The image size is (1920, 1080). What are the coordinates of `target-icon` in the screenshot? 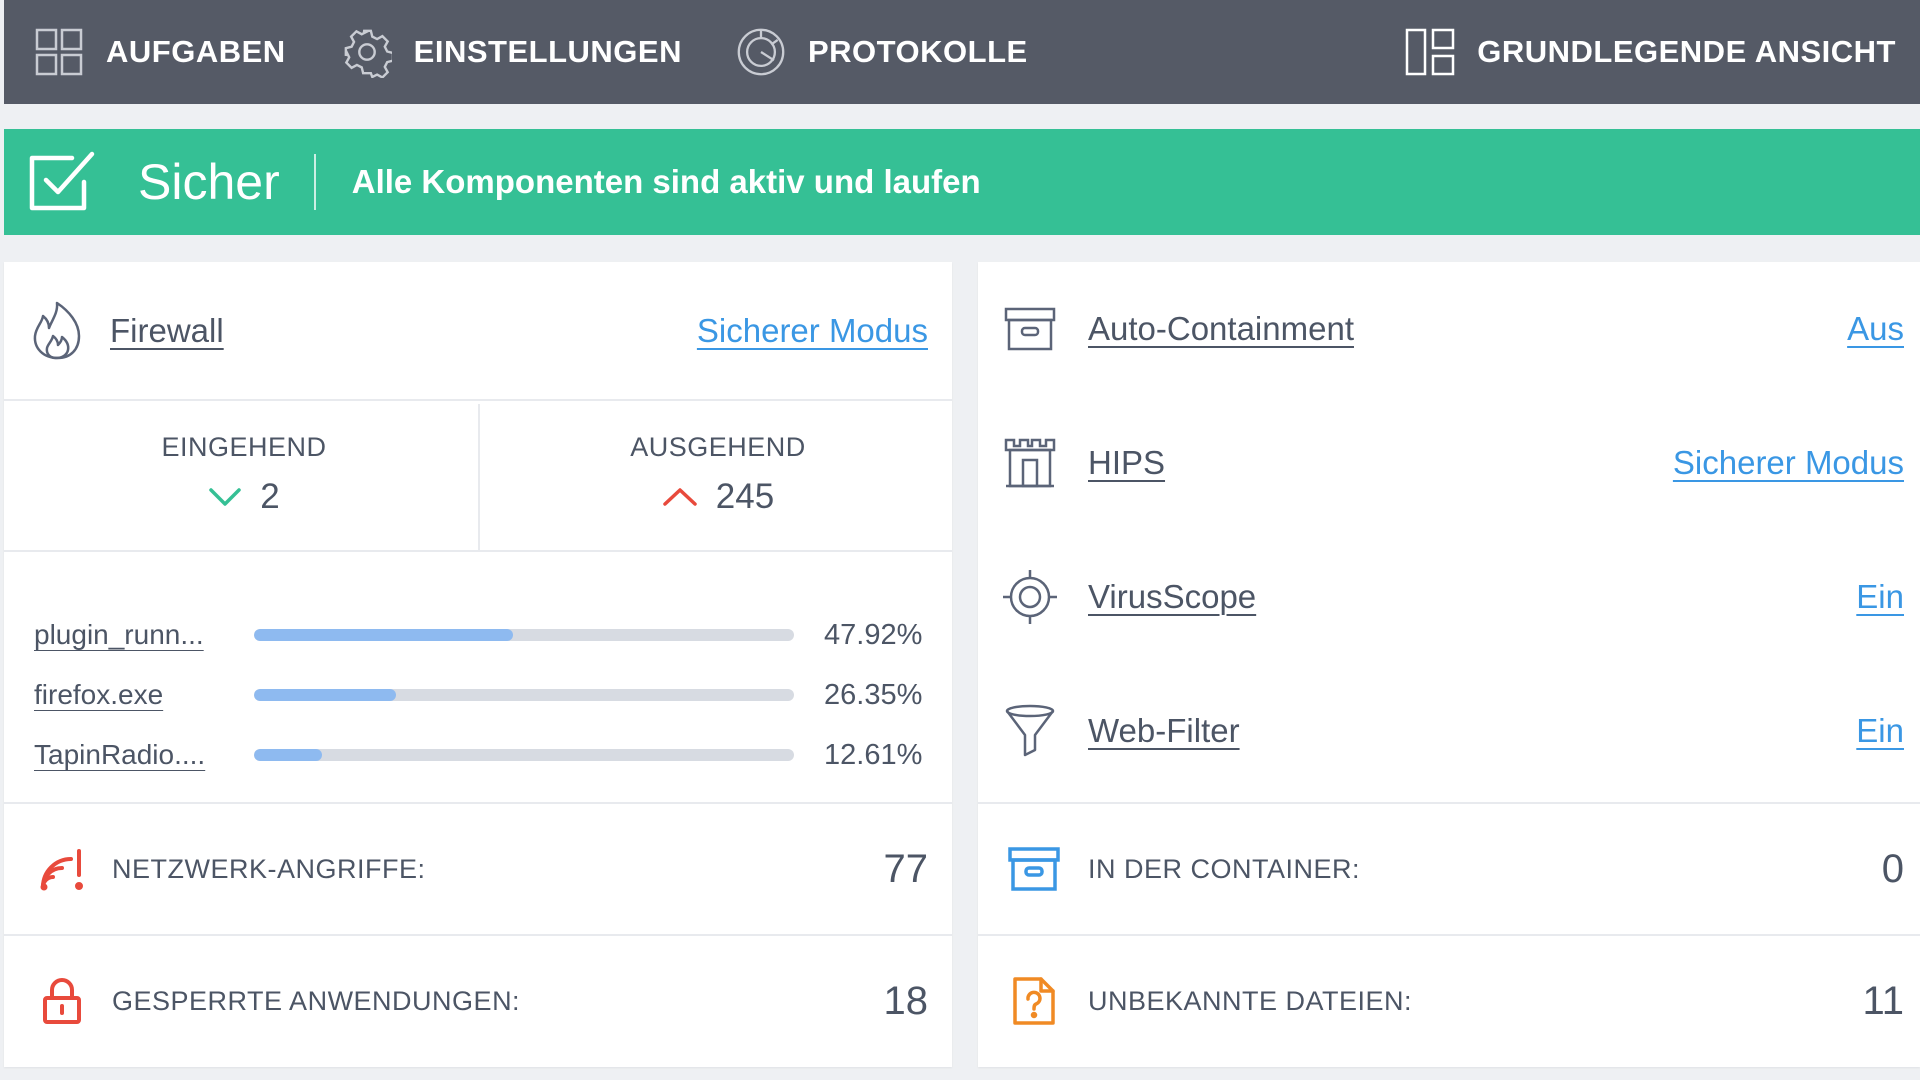 It's located at (1030, 597).